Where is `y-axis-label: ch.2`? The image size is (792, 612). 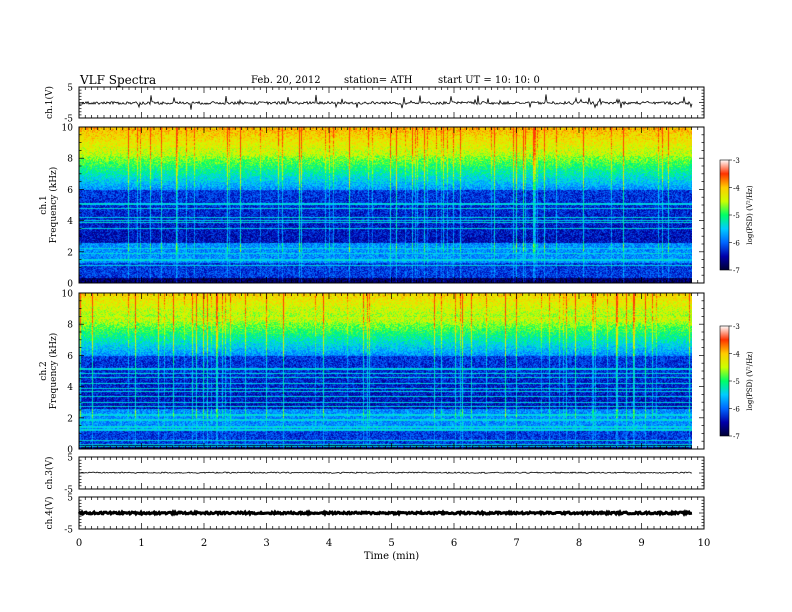 y-axis-label: ch.2 is located at coordinates (44, 370).